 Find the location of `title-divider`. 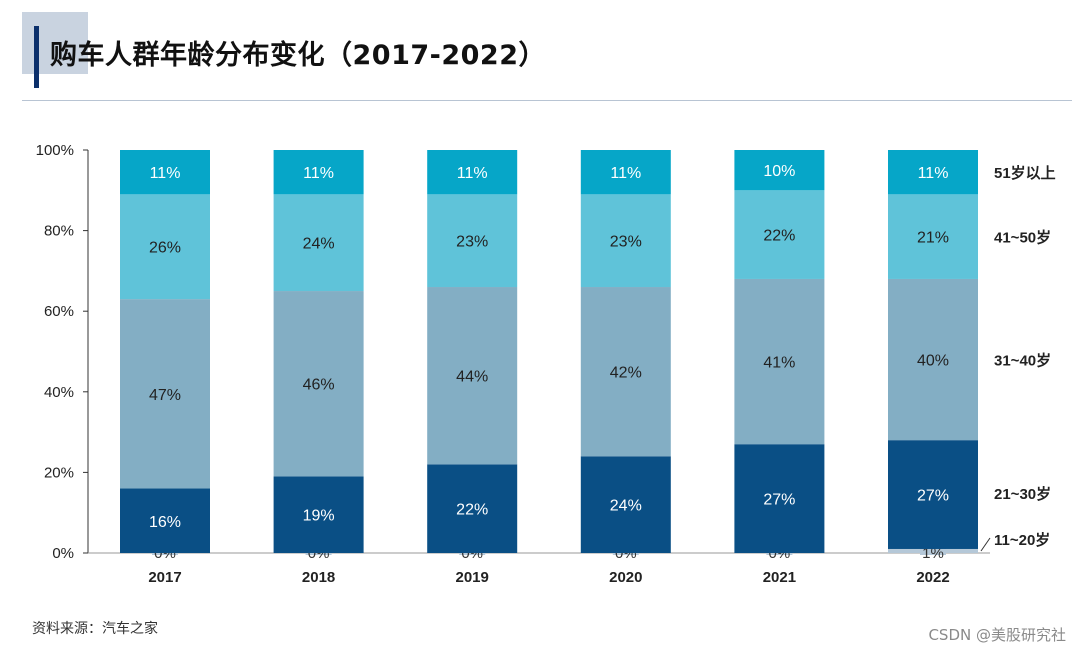

title-divider is located at coordinates (547, 100).